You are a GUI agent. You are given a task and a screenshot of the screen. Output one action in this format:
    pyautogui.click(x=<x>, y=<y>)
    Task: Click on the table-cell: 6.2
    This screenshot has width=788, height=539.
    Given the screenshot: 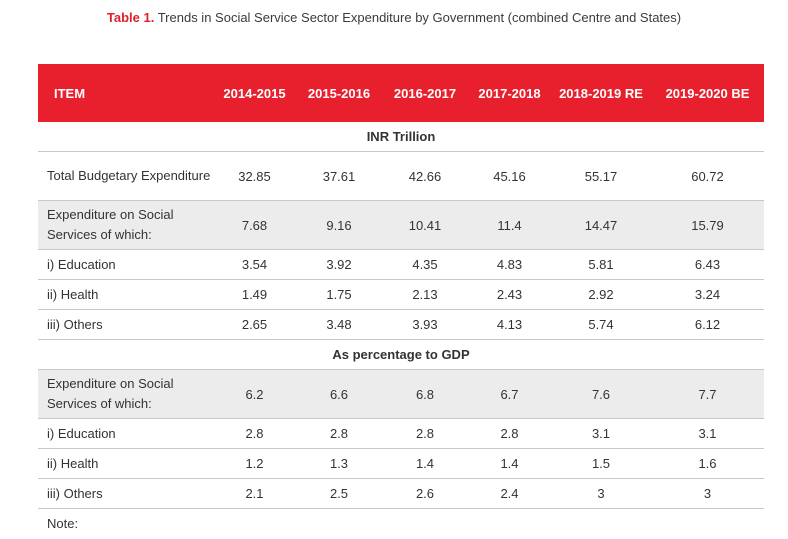 What is the action you would take?
    pyautogui.click(x=254, y=394)
    